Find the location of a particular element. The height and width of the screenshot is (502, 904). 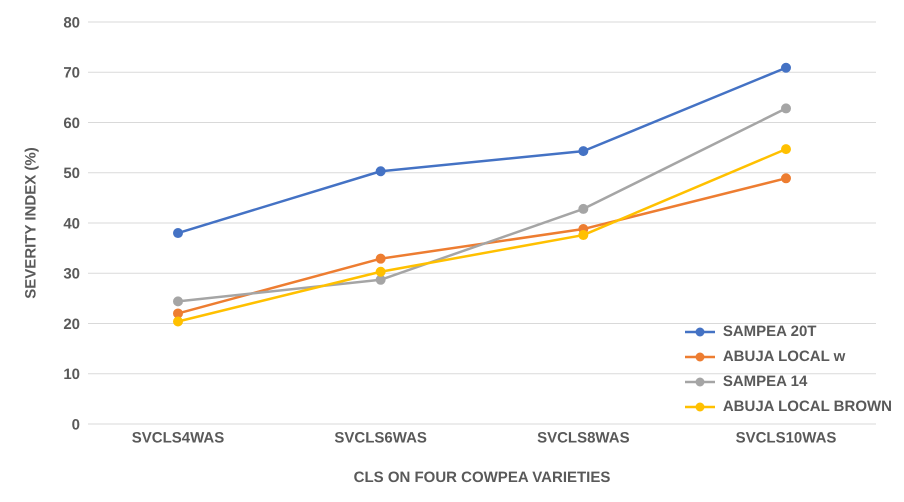

y-tick-label: 0 is located at coordinates (76, 425).